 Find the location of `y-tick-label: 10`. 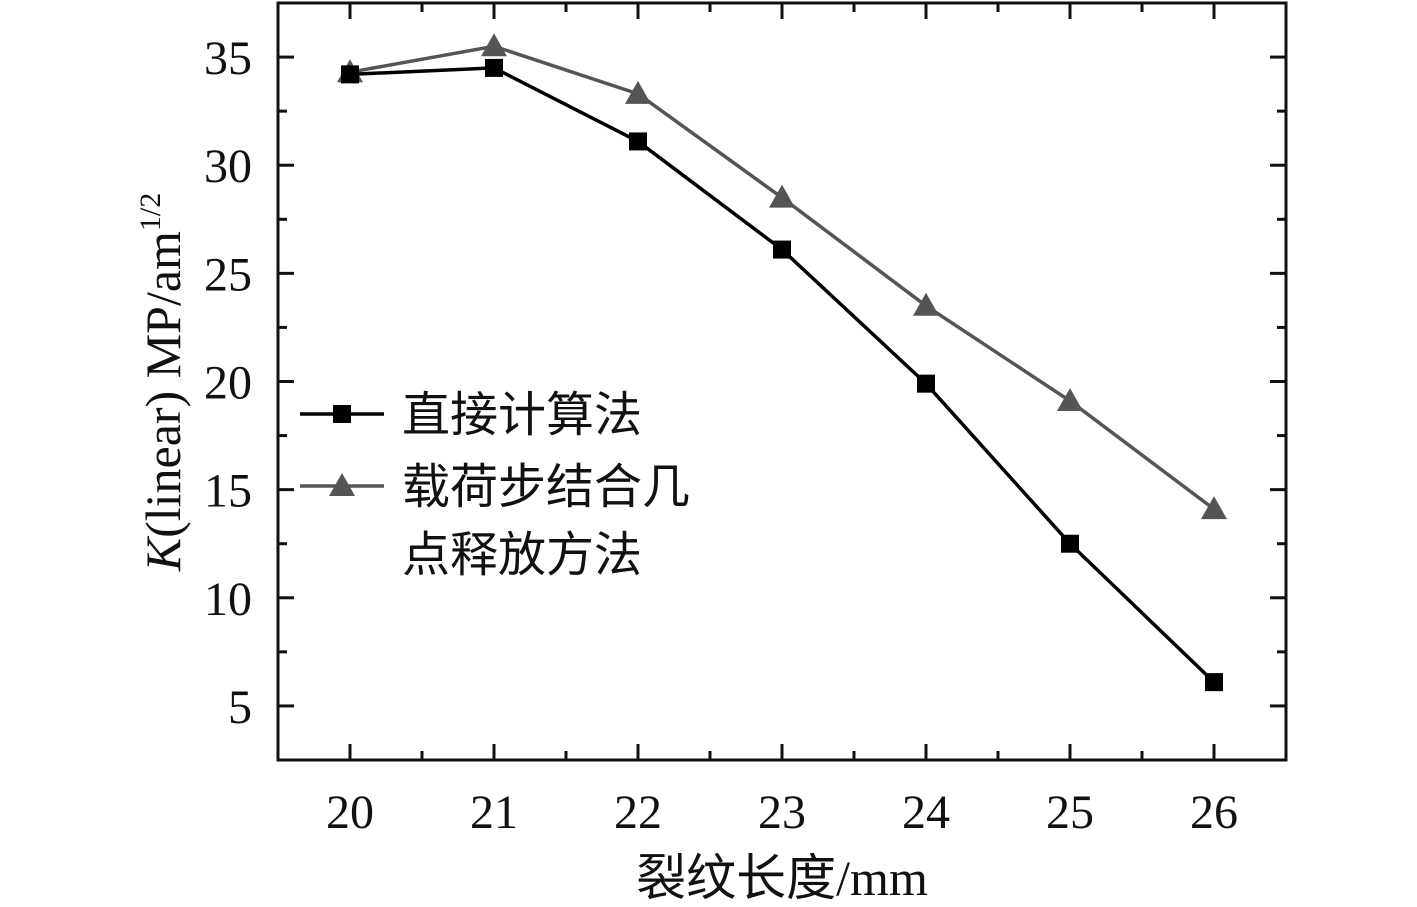

y-tick-label: 10 is located at coordinates (228, 599).